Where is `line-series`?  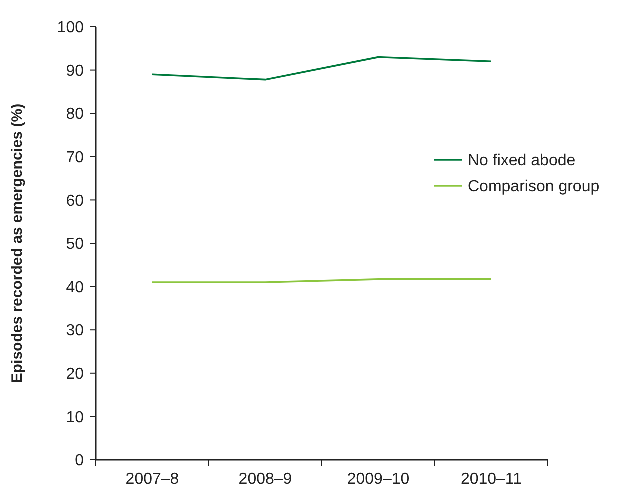 line-series is located at coordinates (322, 68).